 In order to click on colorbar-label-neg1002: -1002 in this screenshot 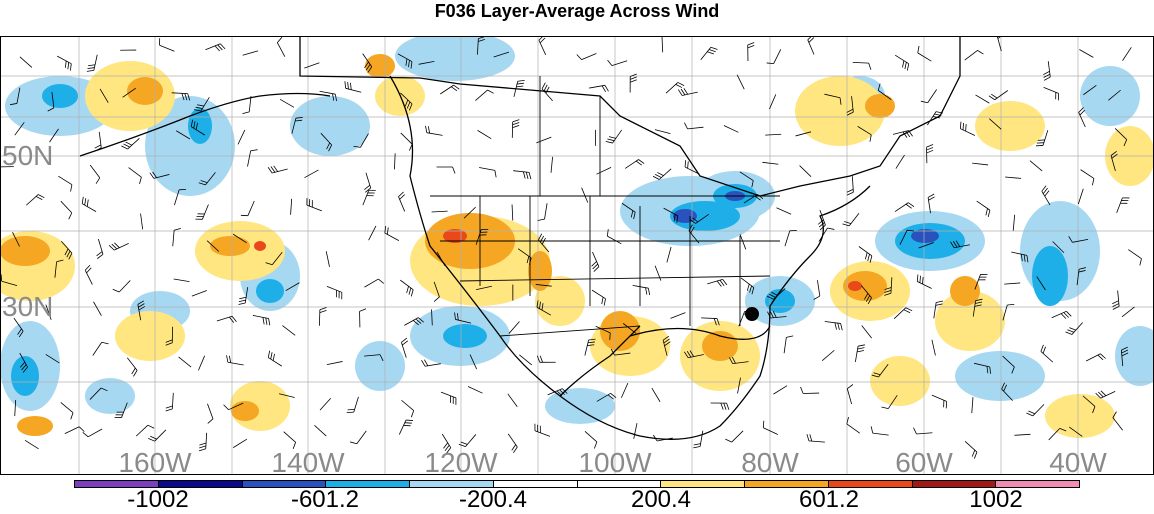, I will do `click(157, 500)`.